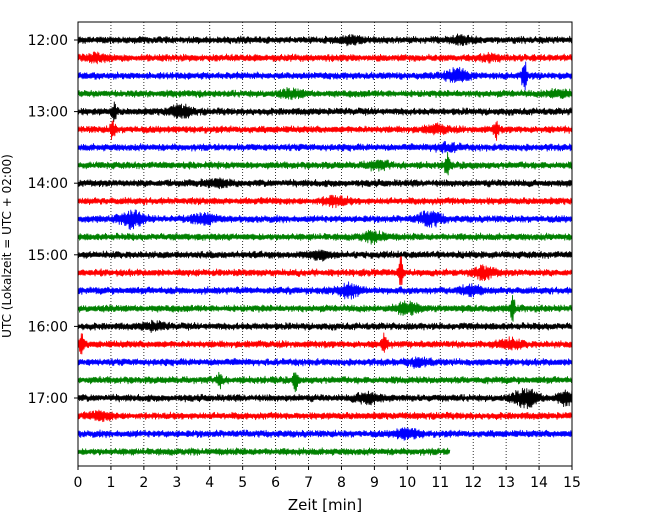 This screenshot has width=650, height=520. What do you see at coordinates (325, 255) in the screenshot?
I see `trace-15:00` at bounding box center [325, 255].